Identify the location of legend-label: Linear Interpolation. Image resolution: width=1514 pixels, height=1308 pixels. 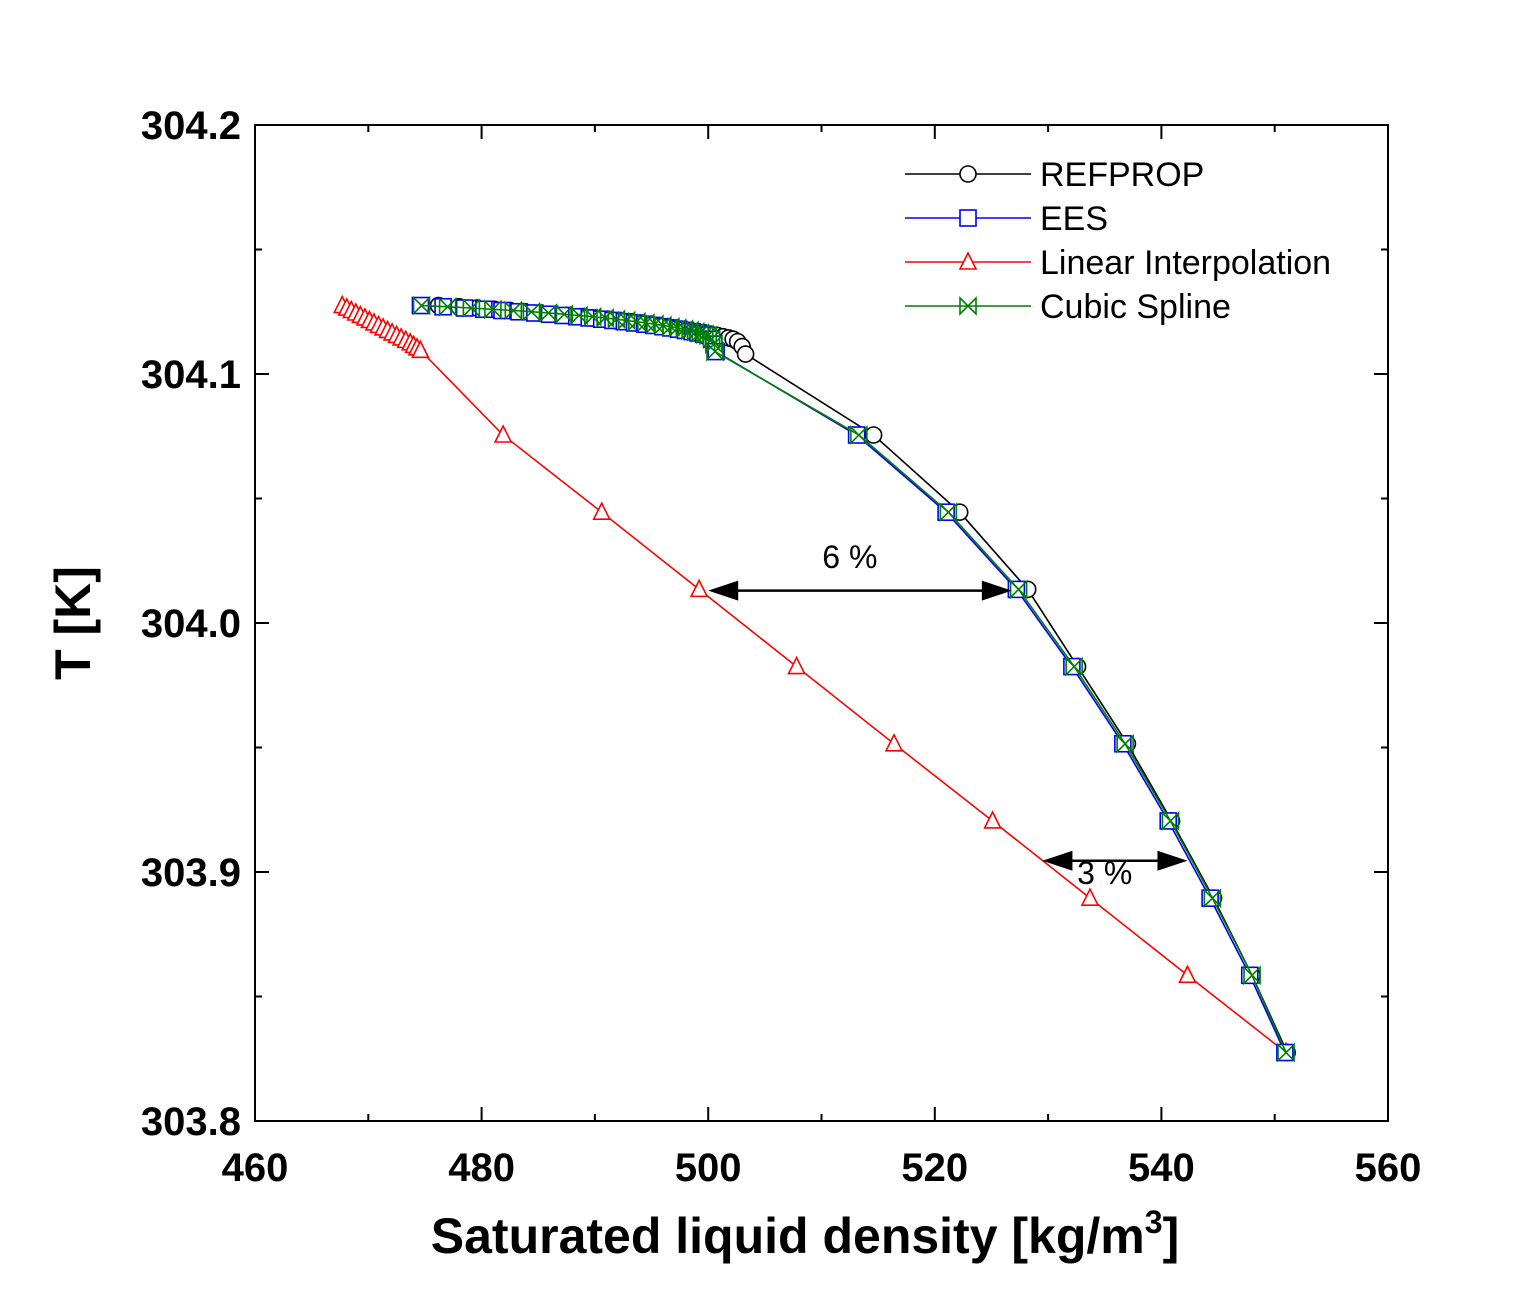
(1185, 263).